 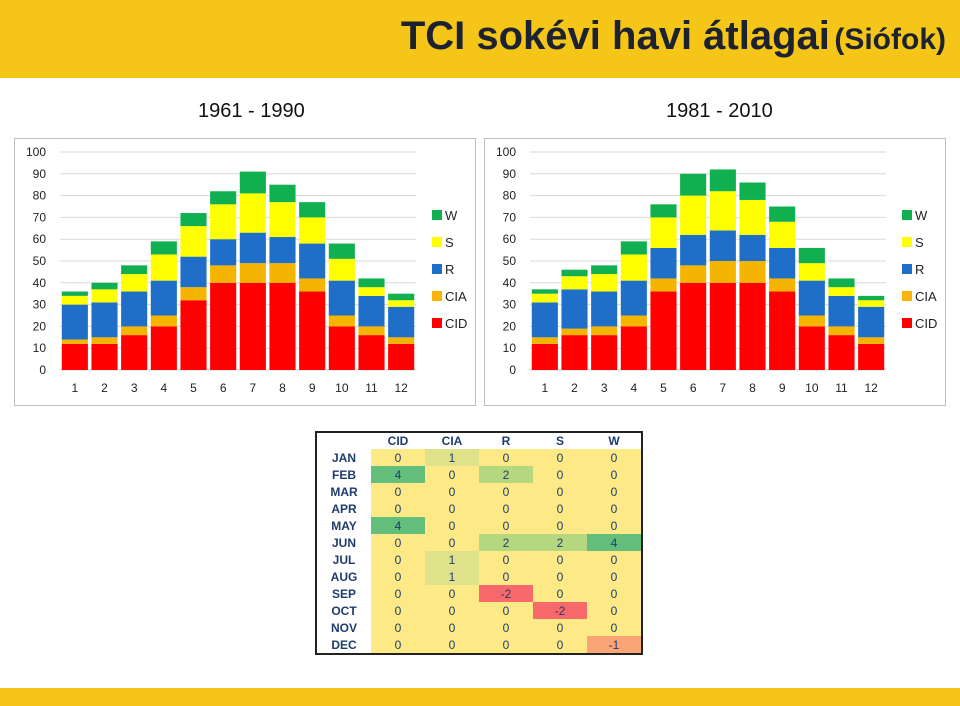 I want to click on matrix-cell: 4, so click(x=398, y=525).